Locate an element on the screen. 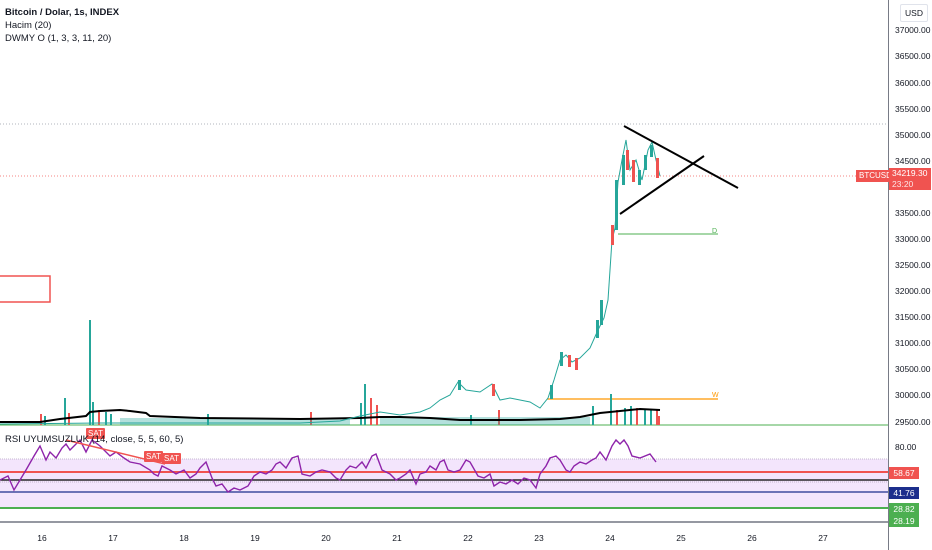  price-tick: 34500.00 is located at coordinates (913, 161).